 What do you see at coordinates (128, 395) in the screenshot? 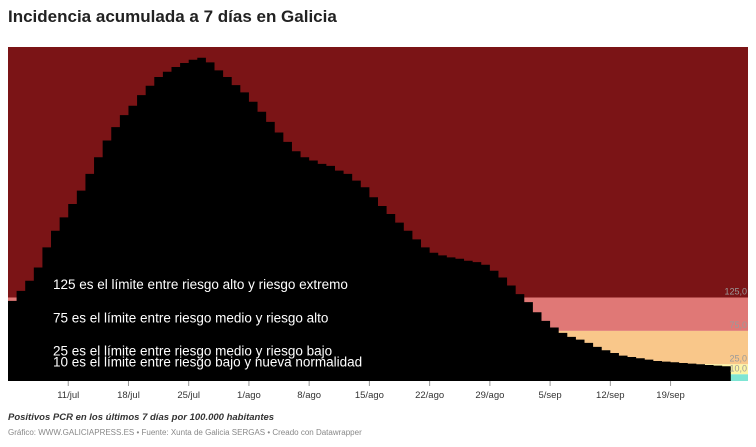
I see `x-tick-label: 18/jul` at bounding box center [128, 395].